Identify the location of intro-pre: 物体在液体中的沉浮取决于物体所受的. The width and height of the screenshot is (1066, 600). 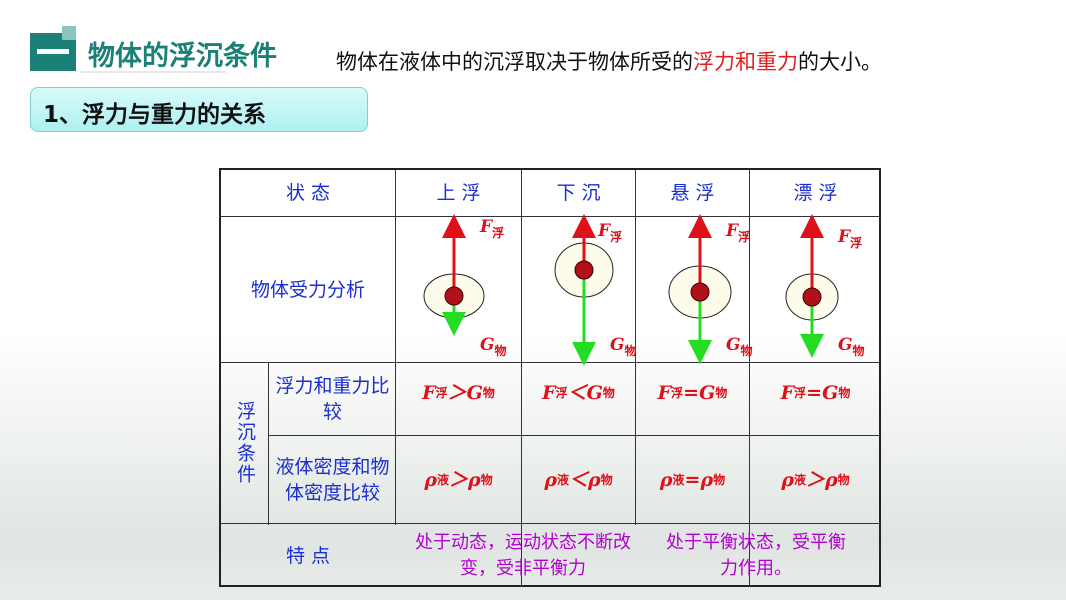
(514, 62).